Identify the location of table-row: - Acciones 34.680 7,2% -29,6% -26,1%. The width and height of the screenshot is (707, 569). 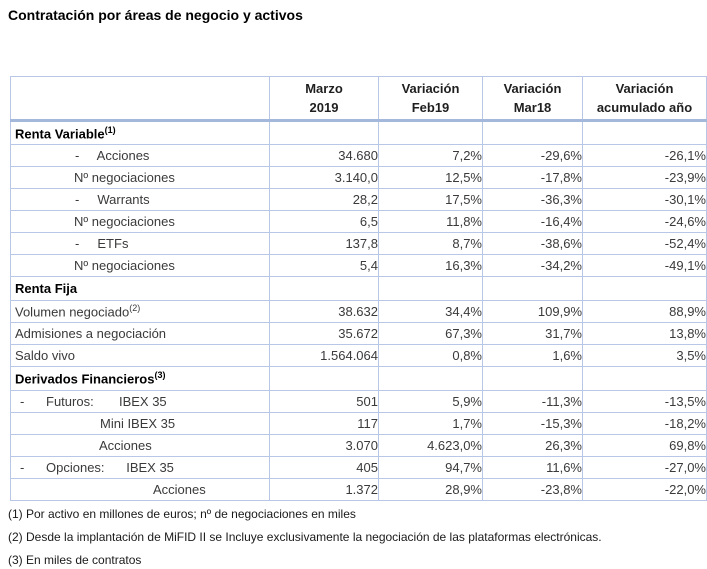
(358, 155).